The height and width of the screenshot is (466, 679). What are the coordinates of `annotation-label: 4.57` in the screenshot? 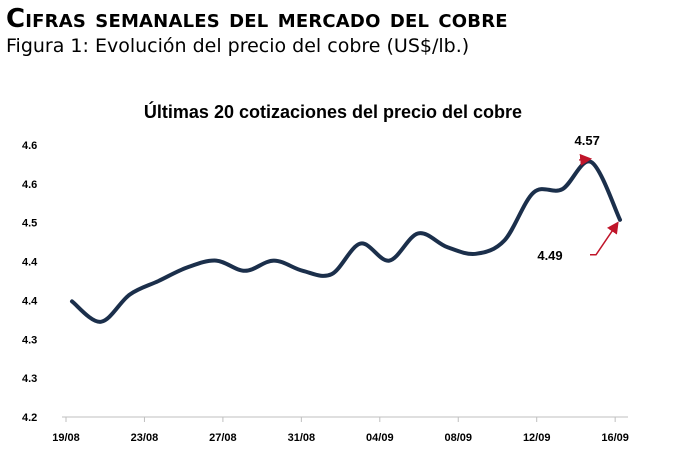 It's located at (587, 140).